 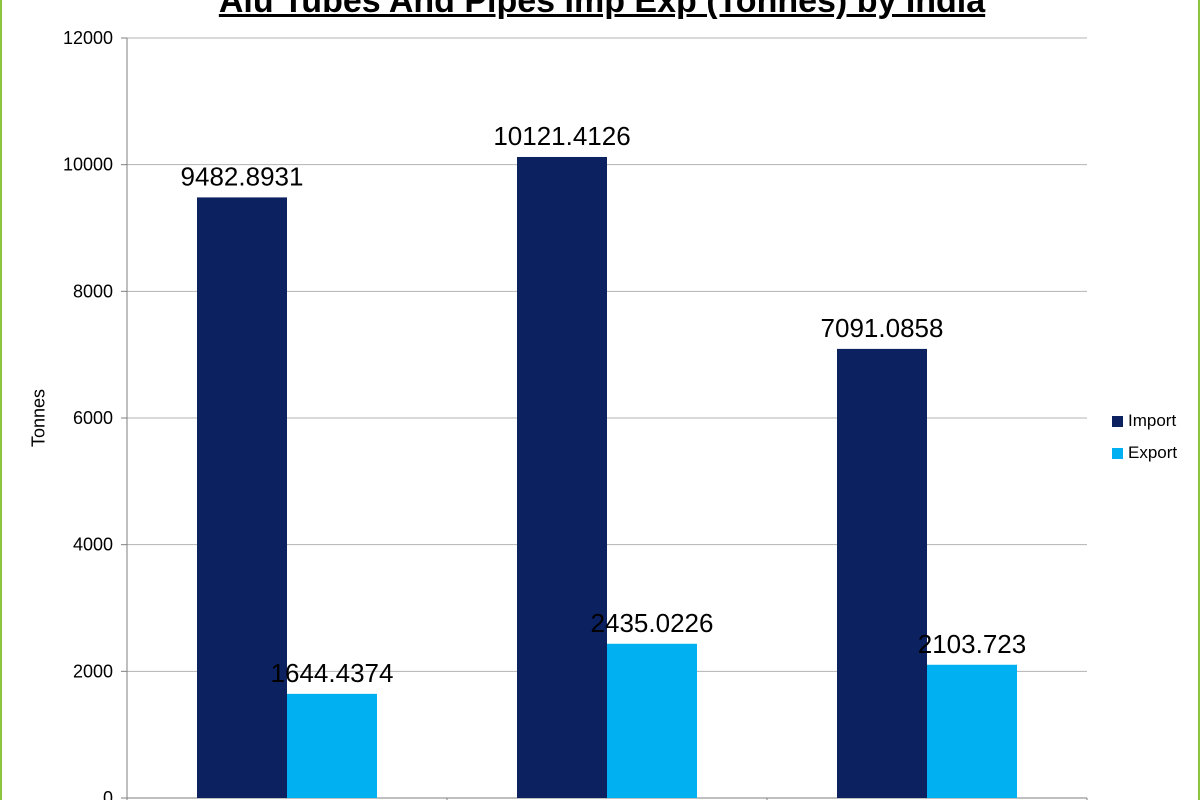 What do you see at coordinates (88, 38) in the screenshot?
I see `y-tick-label-6: 12000` at bounding box center [88, 38].